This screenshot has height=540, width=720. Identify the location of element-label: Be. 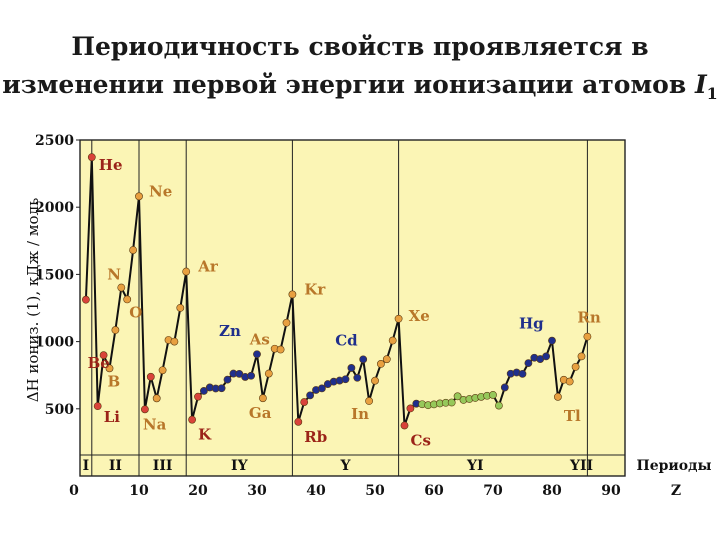
(99, 363).